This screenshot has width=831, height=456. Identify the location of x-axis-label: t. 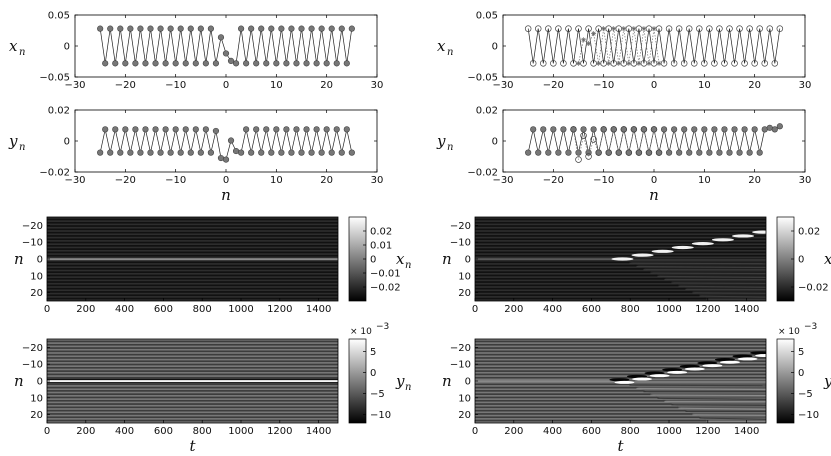
(192, 446).